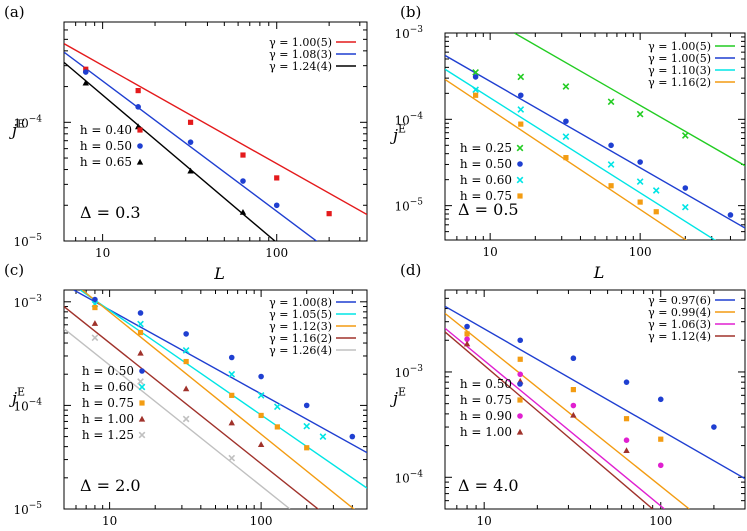 The image size is (747, 531). I want to click on fit-legend-label: γ = 1.12(4), so click(679, 336).